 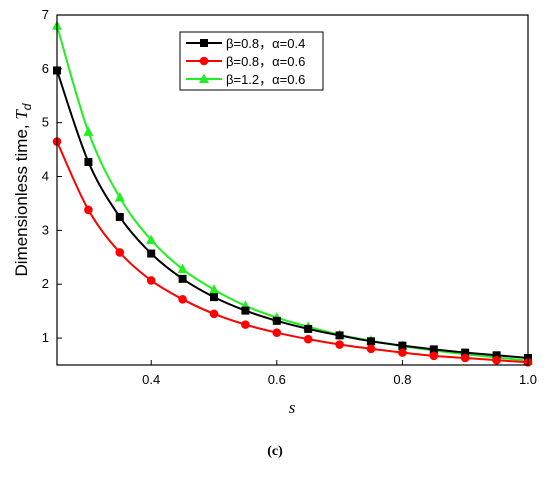 I want to click on y-tick-label: 6, so click(x=45, y=68).